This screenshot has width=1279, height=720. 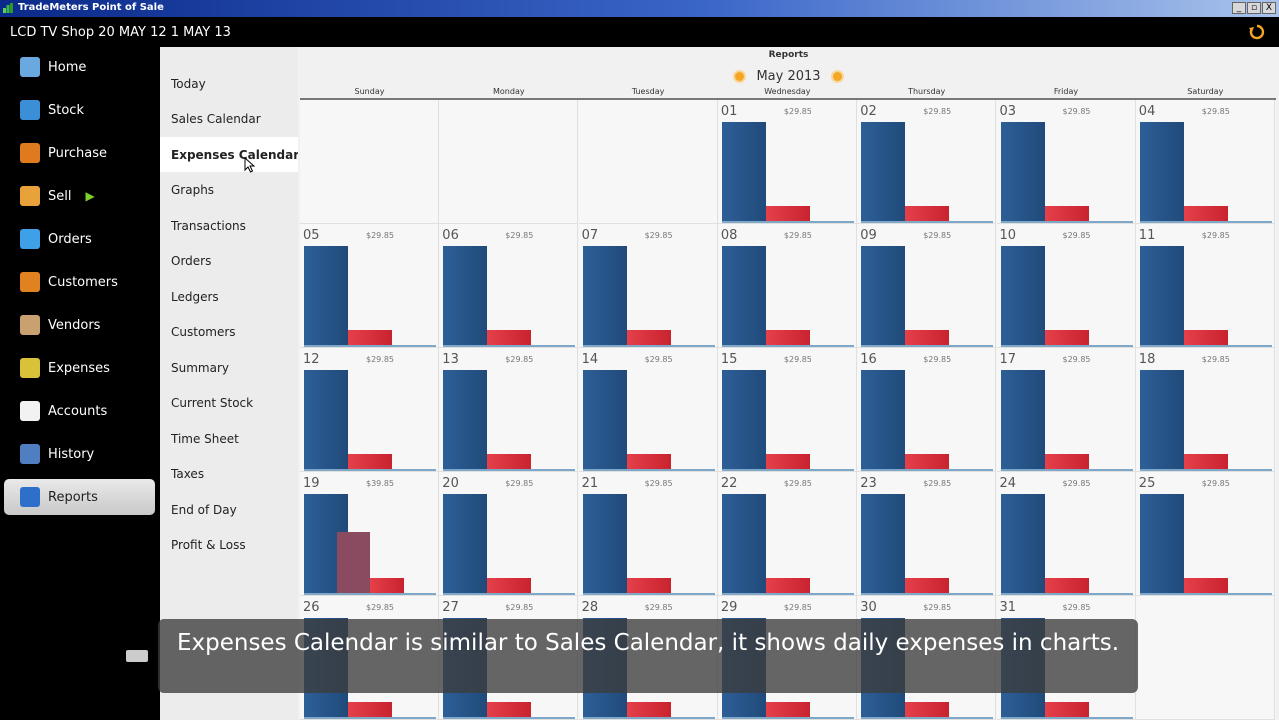 I want to click on nav-item-label: Expenses, so click(x=79, y=368).